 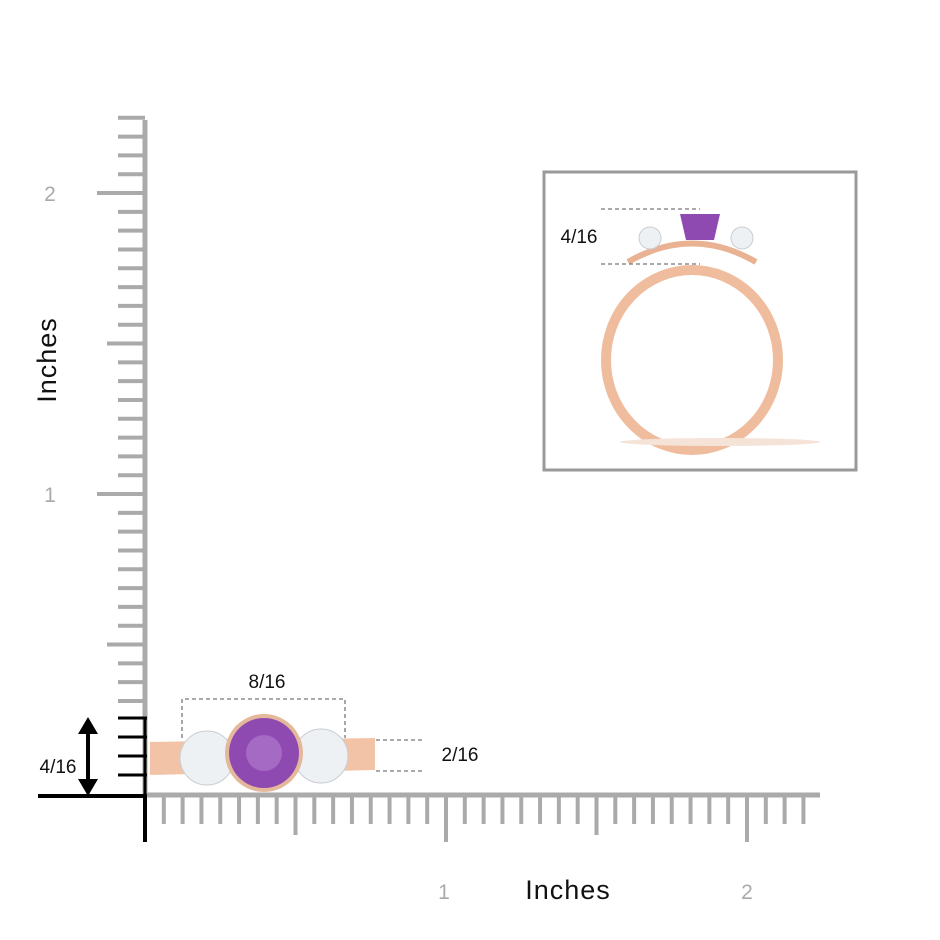 What do you see at coordinates (88, 756) in the screenshot?
I see `height-arrow` at bounding box center [88, 756].